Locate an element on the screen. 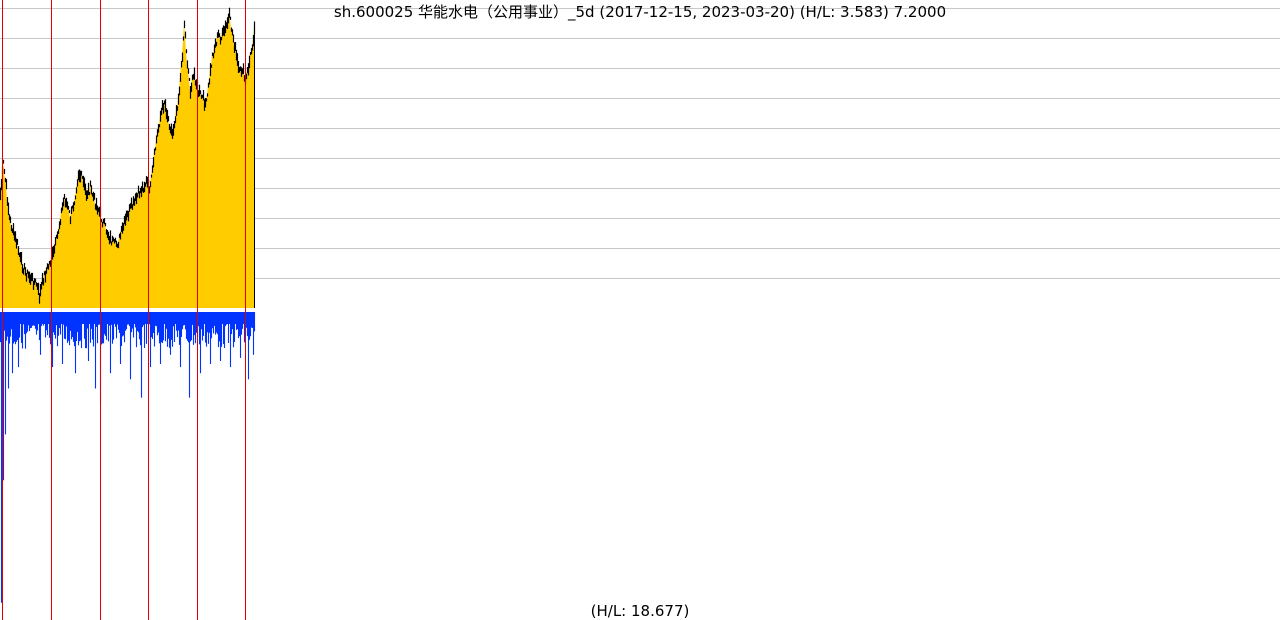 The image size is (1280, 620). price-area-fill is located at coordinates (127, 160).